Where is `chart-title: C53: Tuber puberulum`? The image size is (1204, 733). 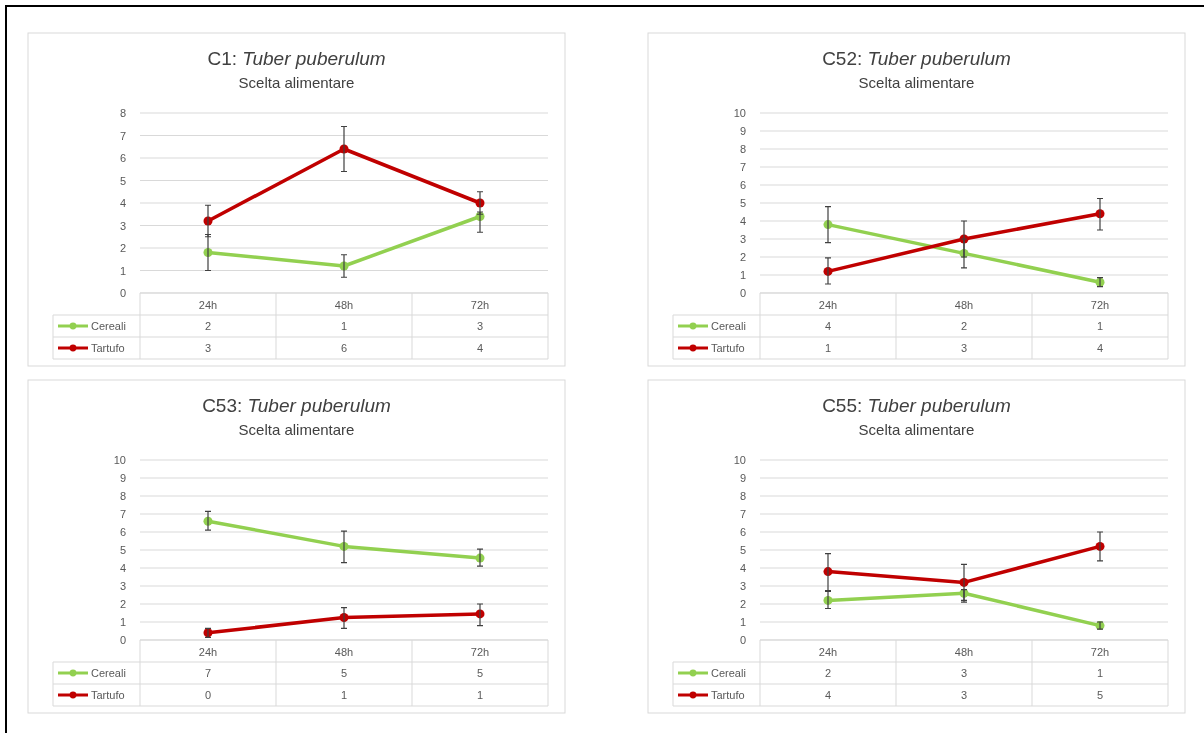
chart-title: C53: Tuber puberulum is located at coordinates (296, 405).